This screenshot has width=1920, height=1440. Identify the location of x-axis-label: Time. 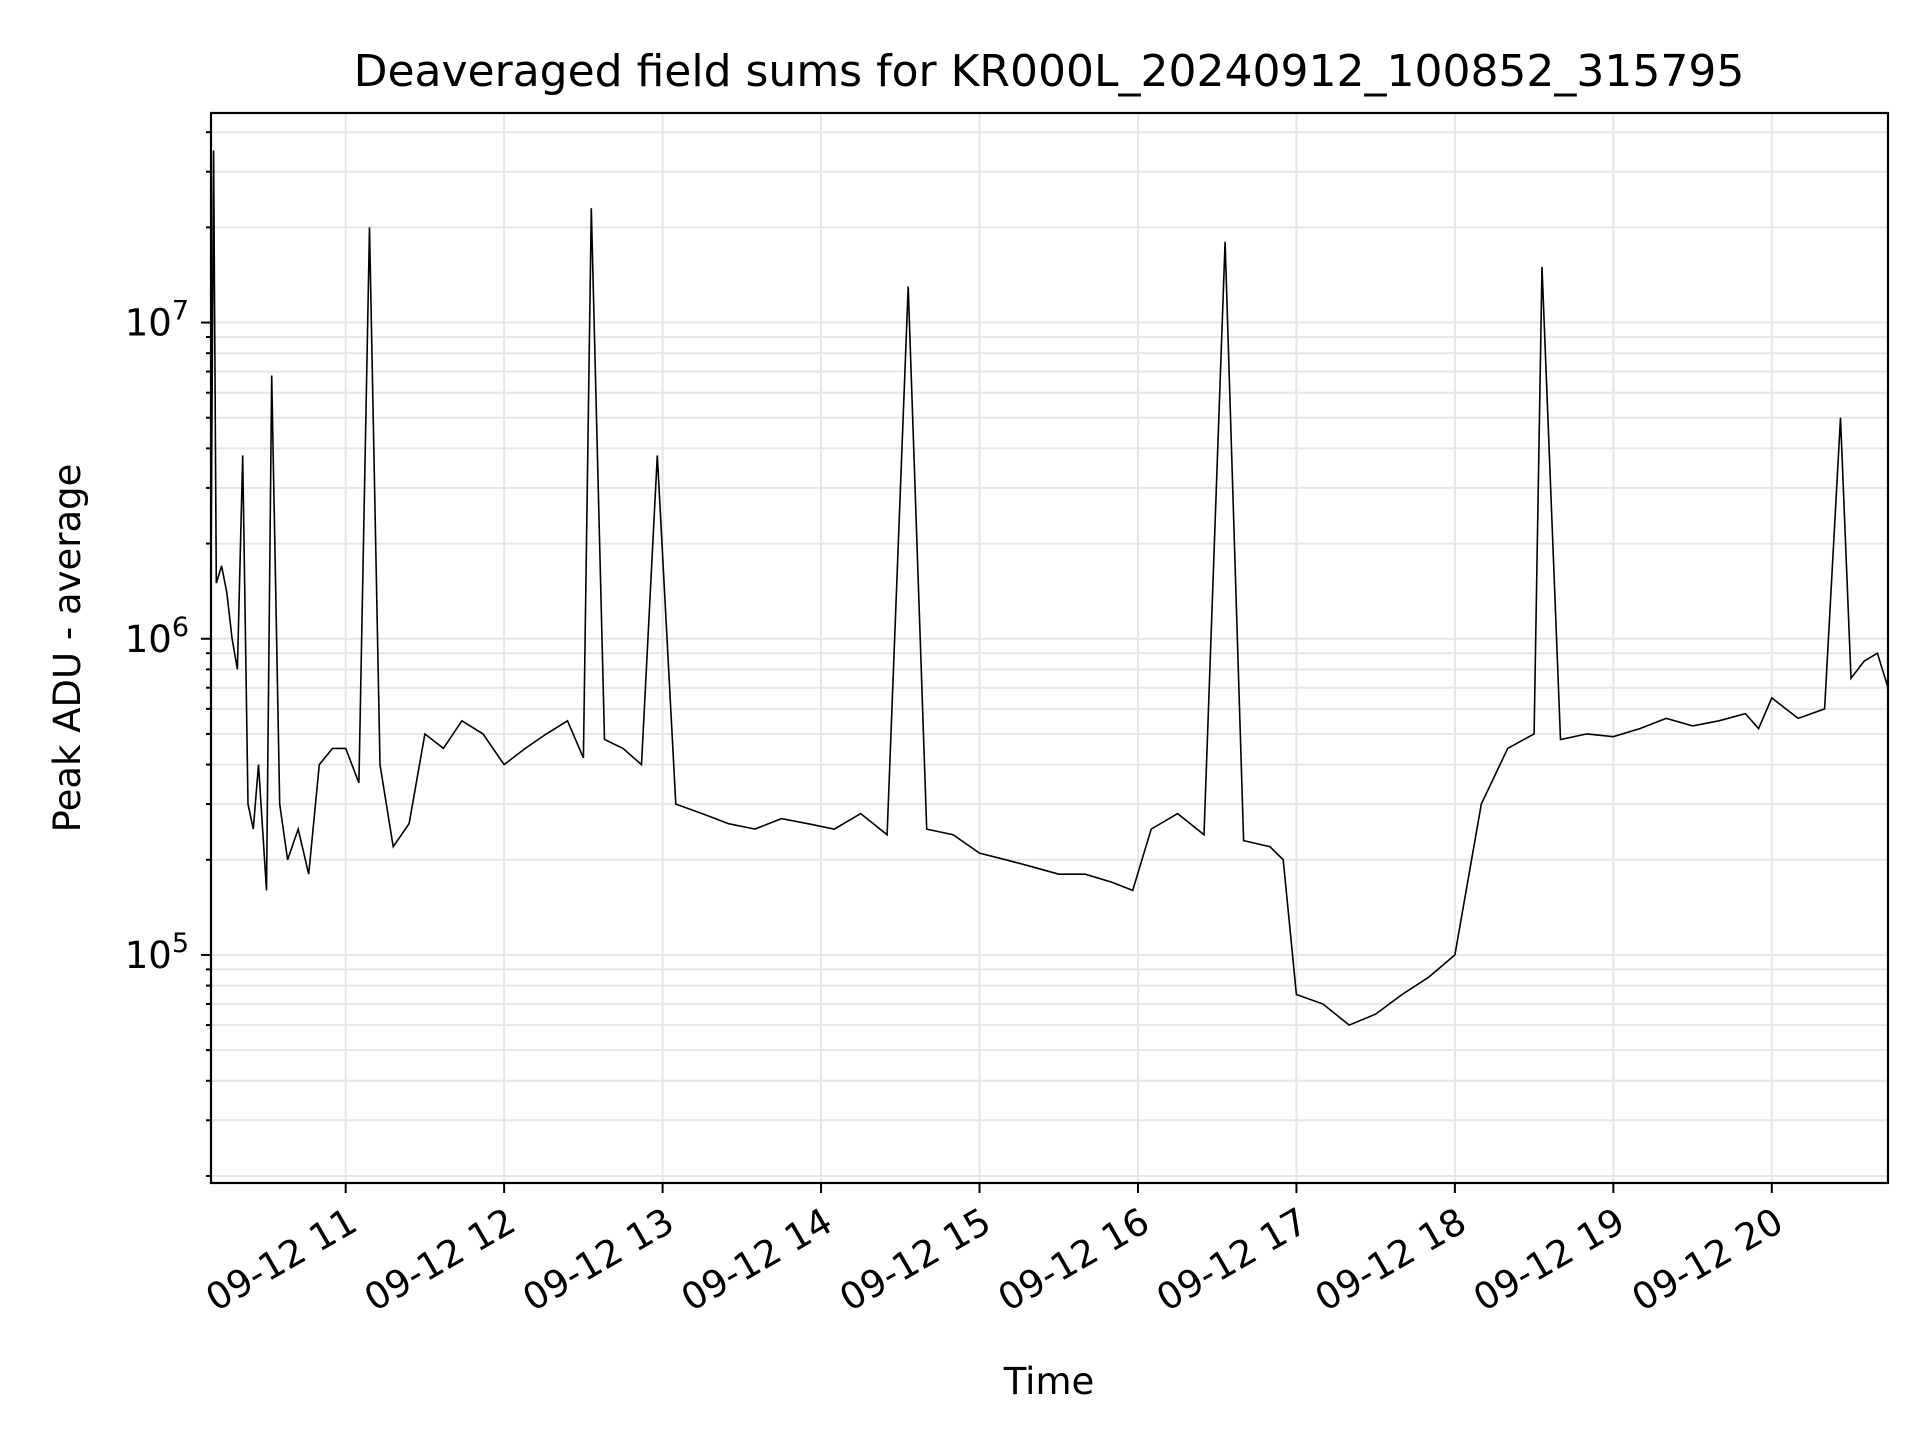
(1049, 1381).